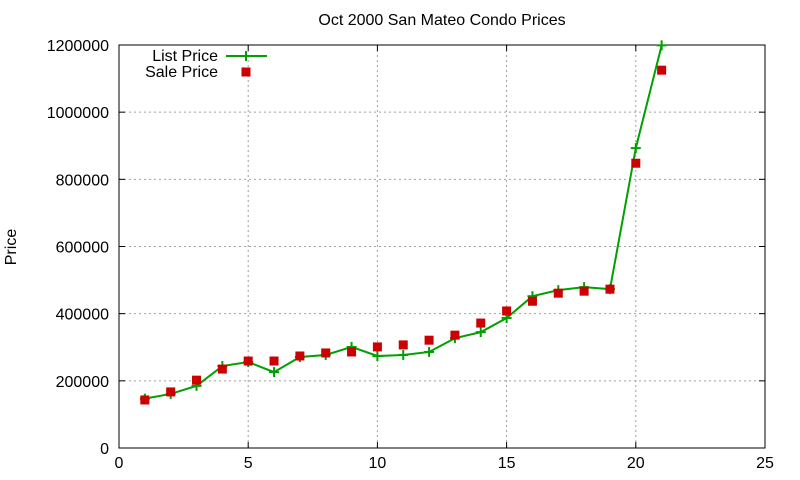 The image size is (800, 480). I want to click on legend-label: List Price, so click(185, 56).